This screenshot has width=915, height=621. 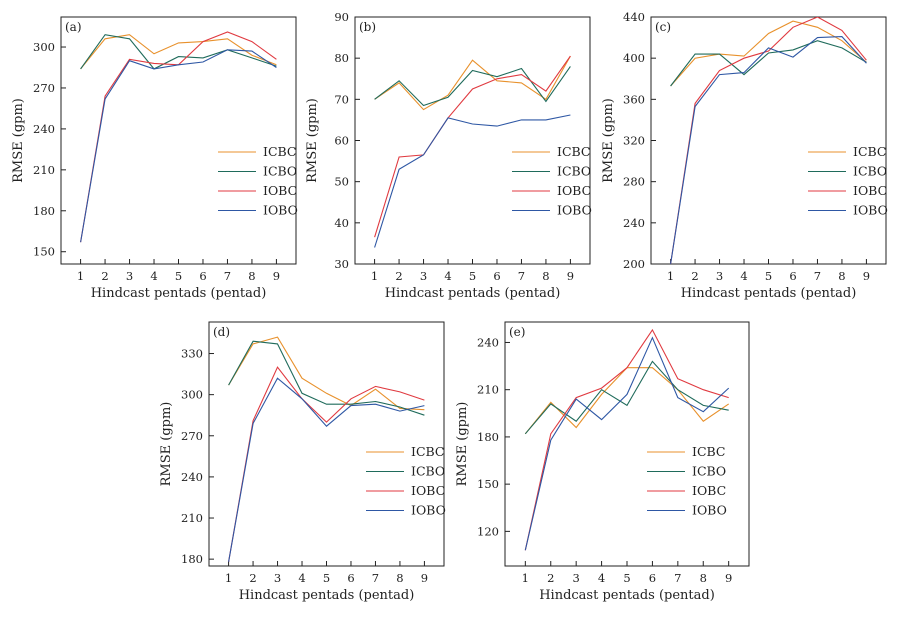 I want to click on y-tick-label: 320, so click(x=634, y=141).